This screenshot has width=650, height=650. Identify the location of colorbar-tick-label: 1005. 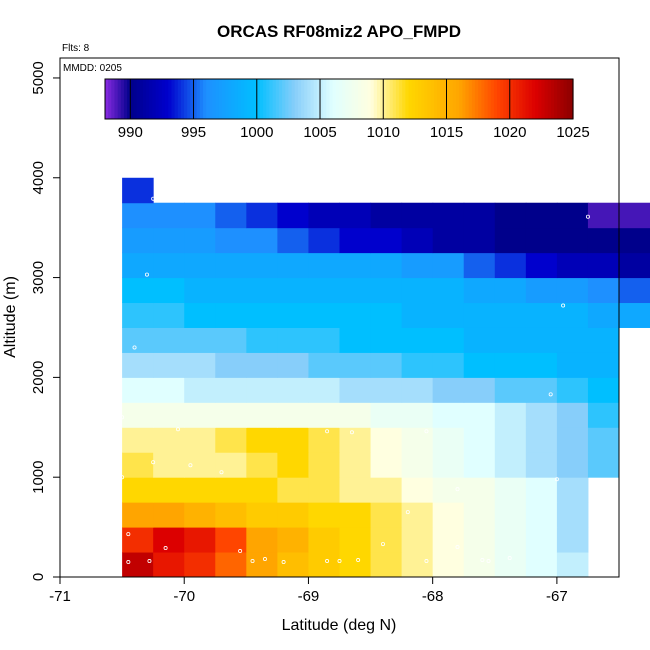
(319, 132).